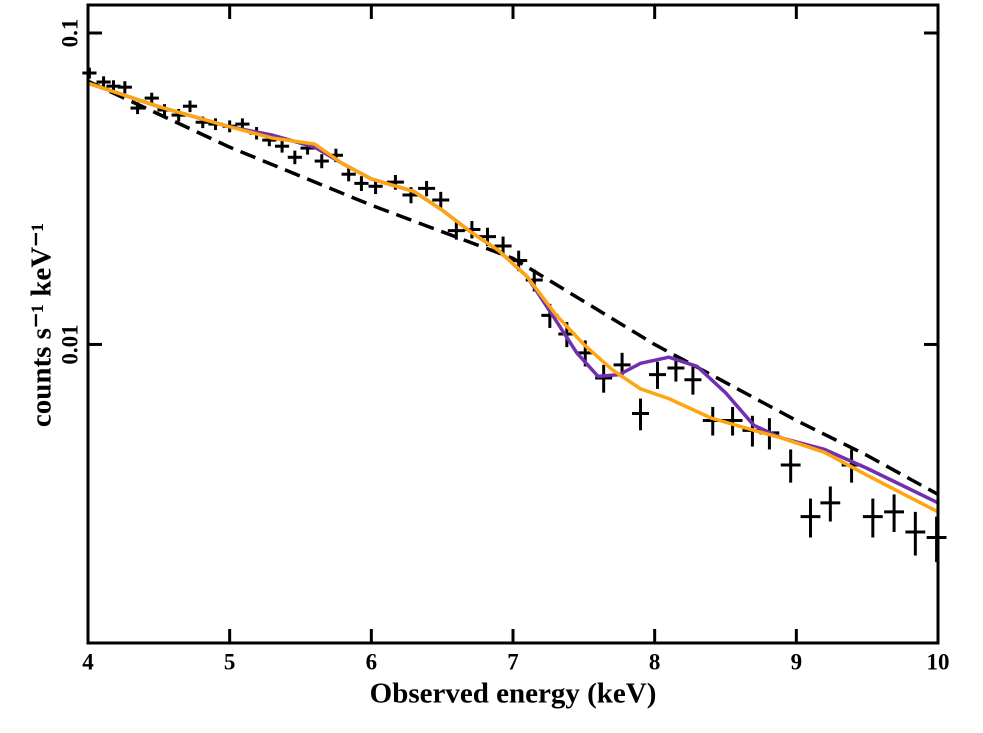 The height and width of the screenshot is (733, 983). Describe the element at coordinates (797, 661) in the screenshot. I see `x-tick-label: 9` at that location.